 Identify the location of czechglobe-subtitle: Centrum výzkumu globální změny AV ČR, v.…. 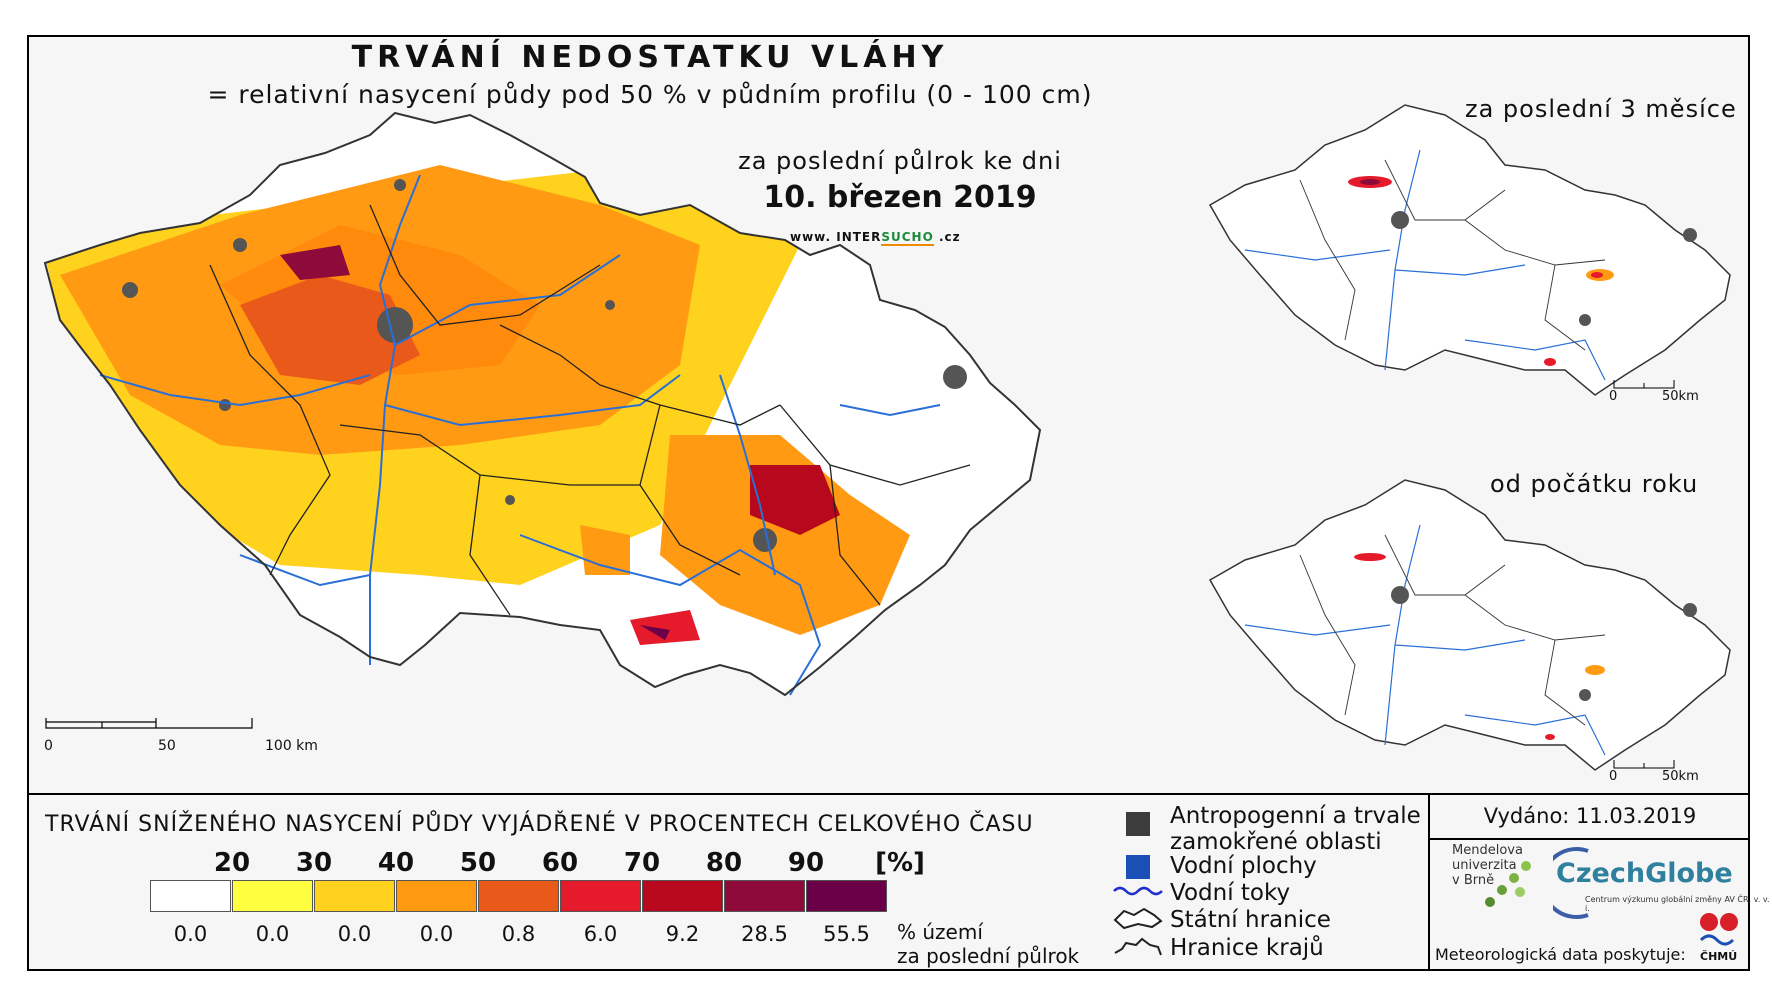
(1677, 904).